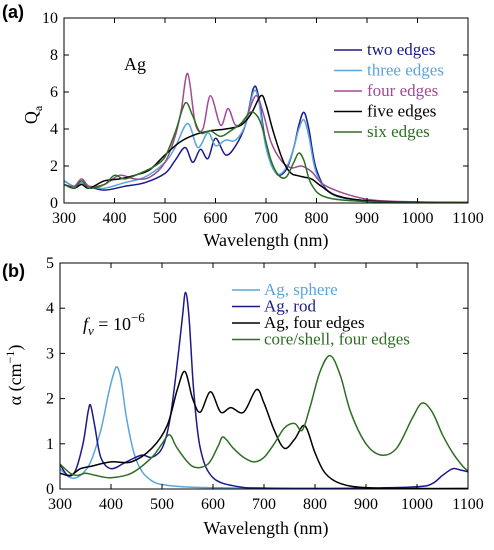 The width and height of the screenshot is (494, 550). I want to click on panel-b-xtick-label: 300, so click(60, 504).